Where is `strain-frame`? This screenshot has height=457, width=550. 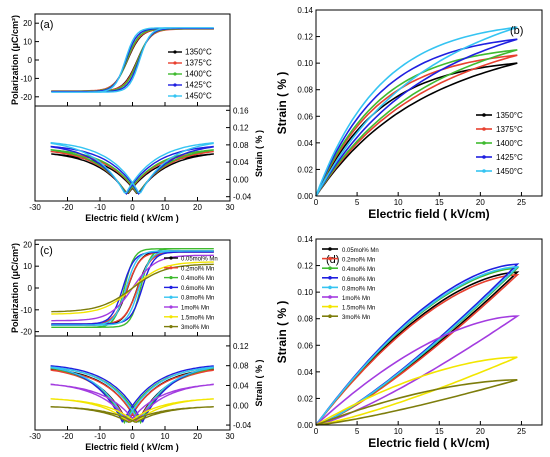
strain-frame is located at coordinates (132, 383).